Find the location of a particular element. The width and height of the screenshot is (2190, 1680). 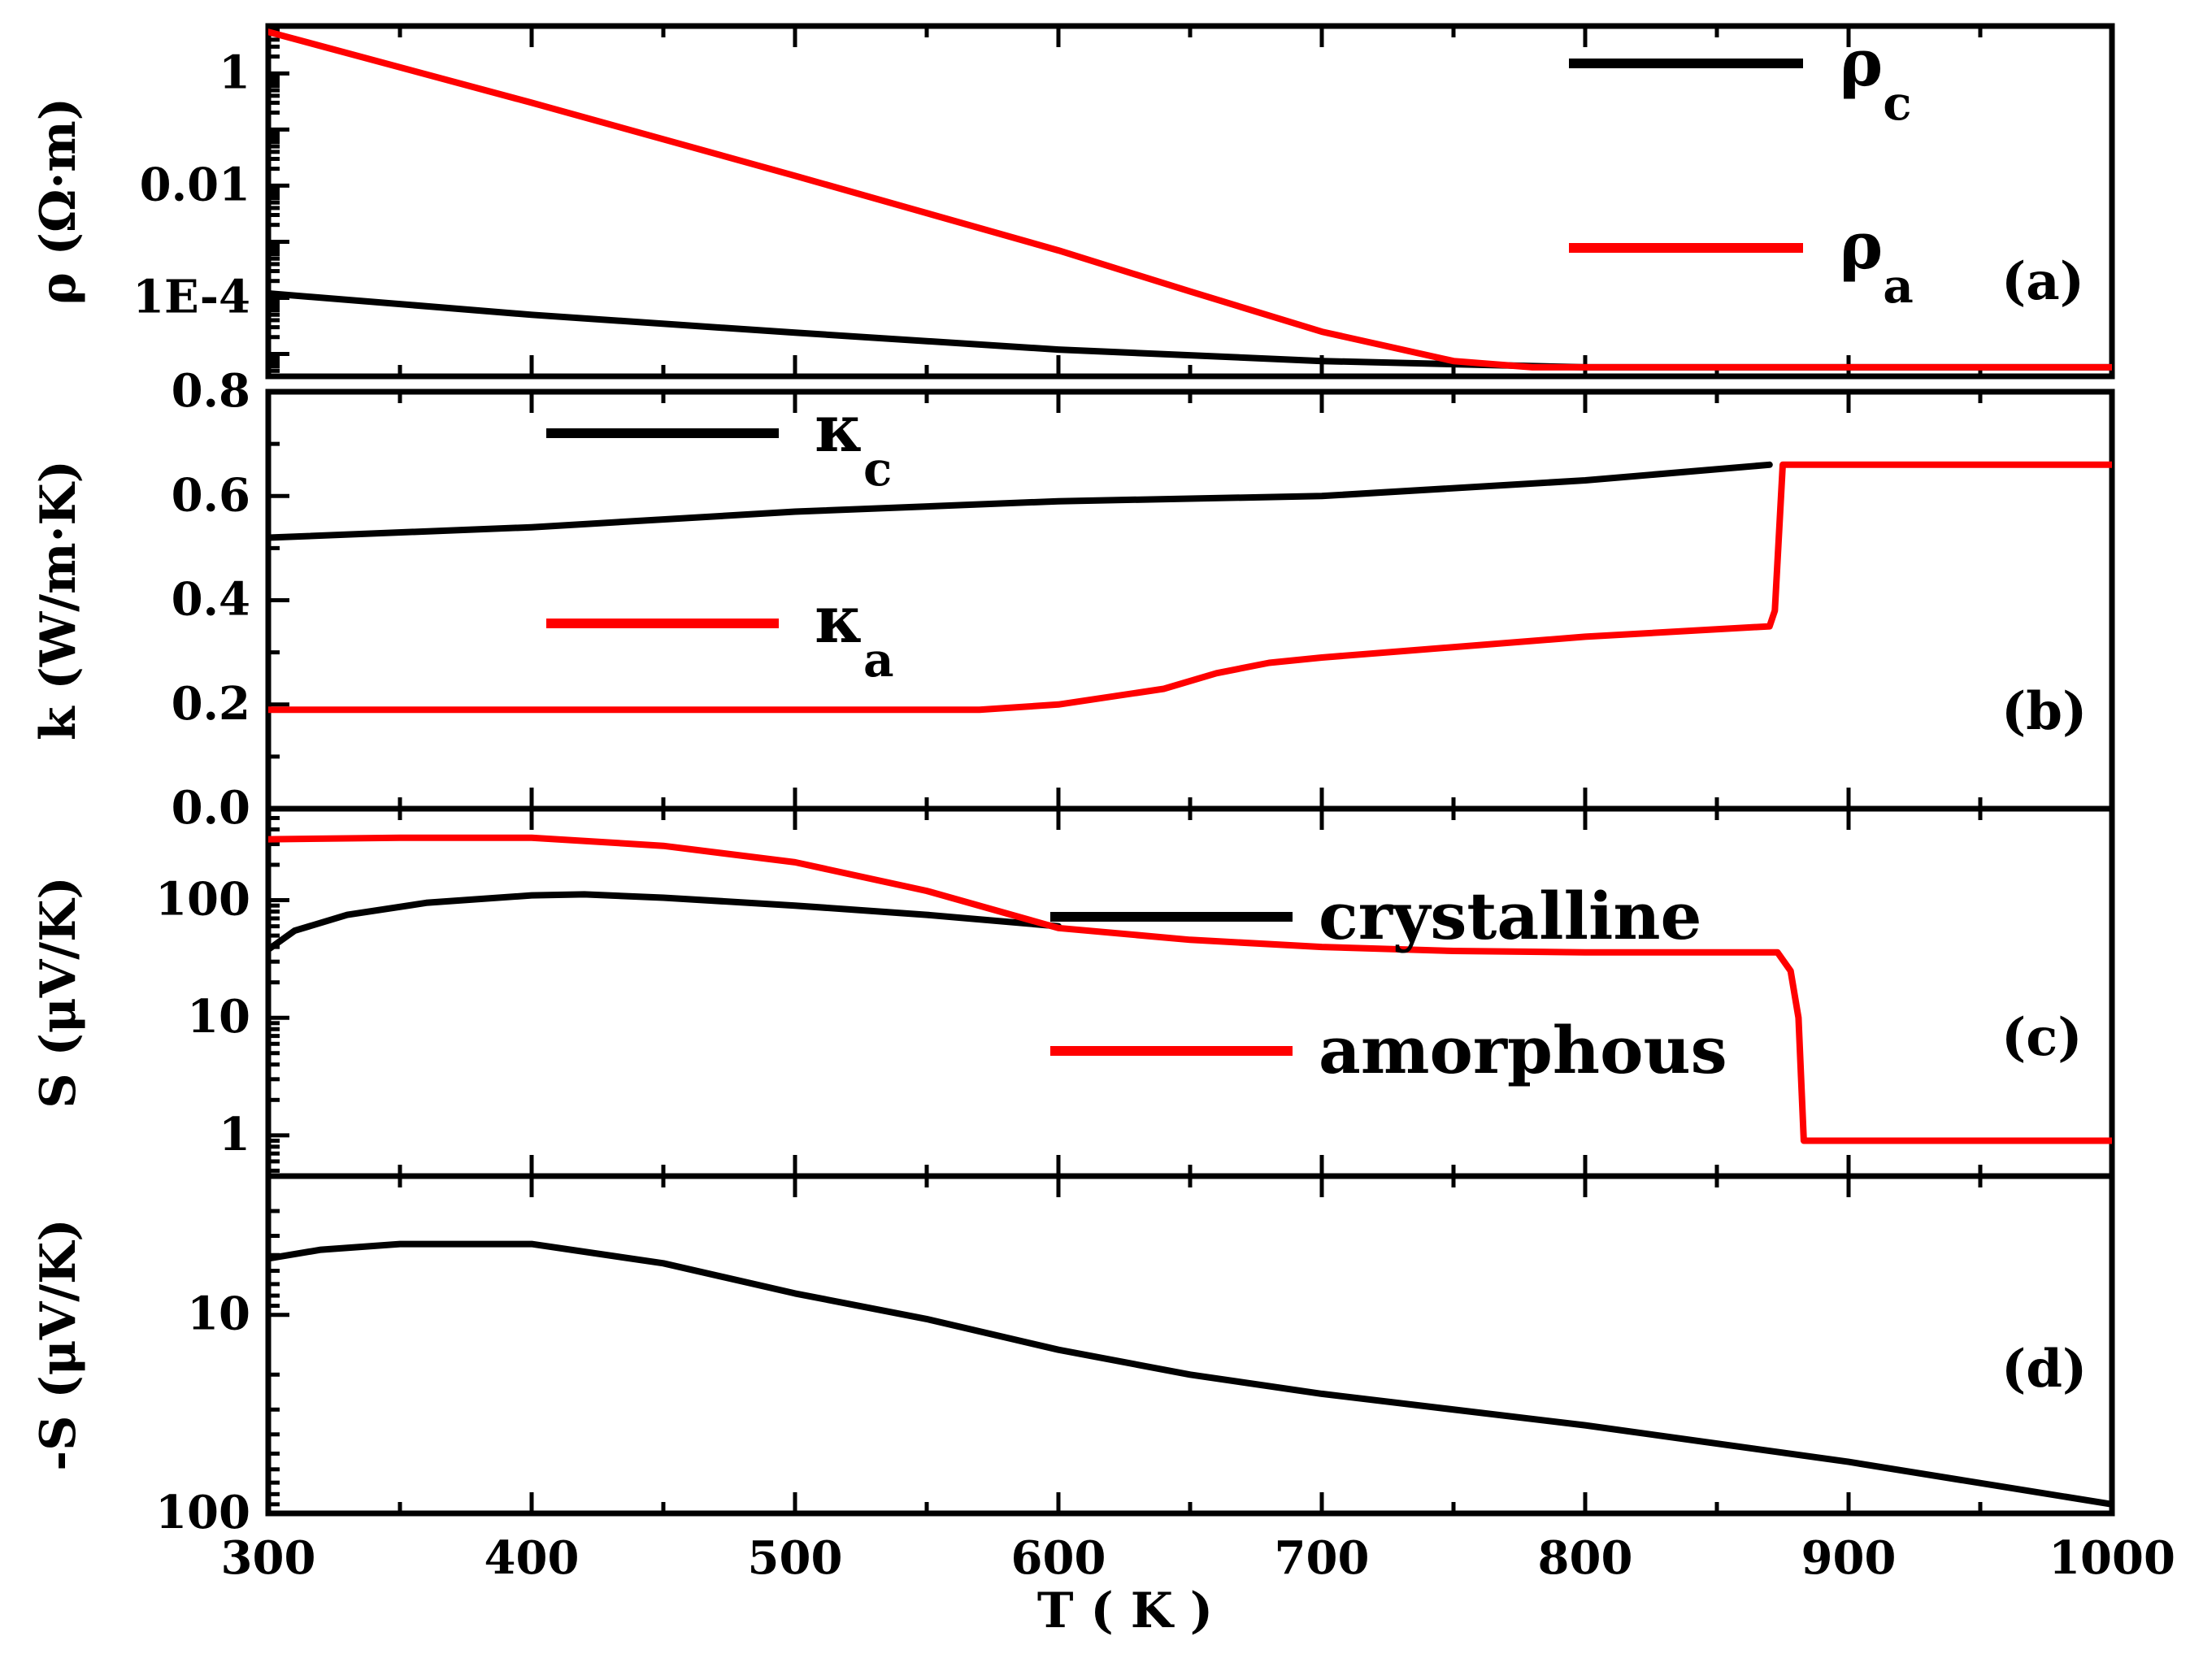

legend-label: ρc is located at coordinates (1876, 78).